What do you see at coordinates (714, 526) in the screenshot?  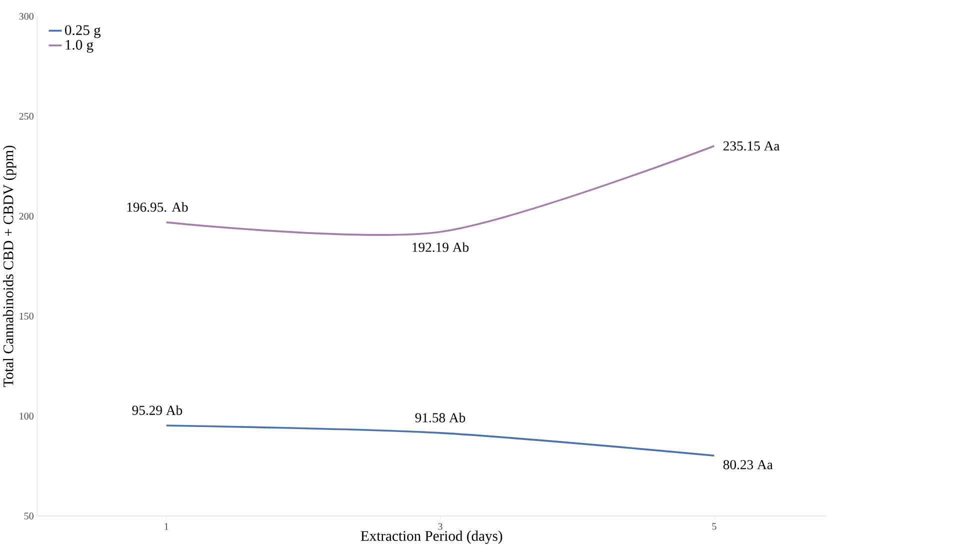 I see `x-tick-label: 5` at bounding box center [714, 526].